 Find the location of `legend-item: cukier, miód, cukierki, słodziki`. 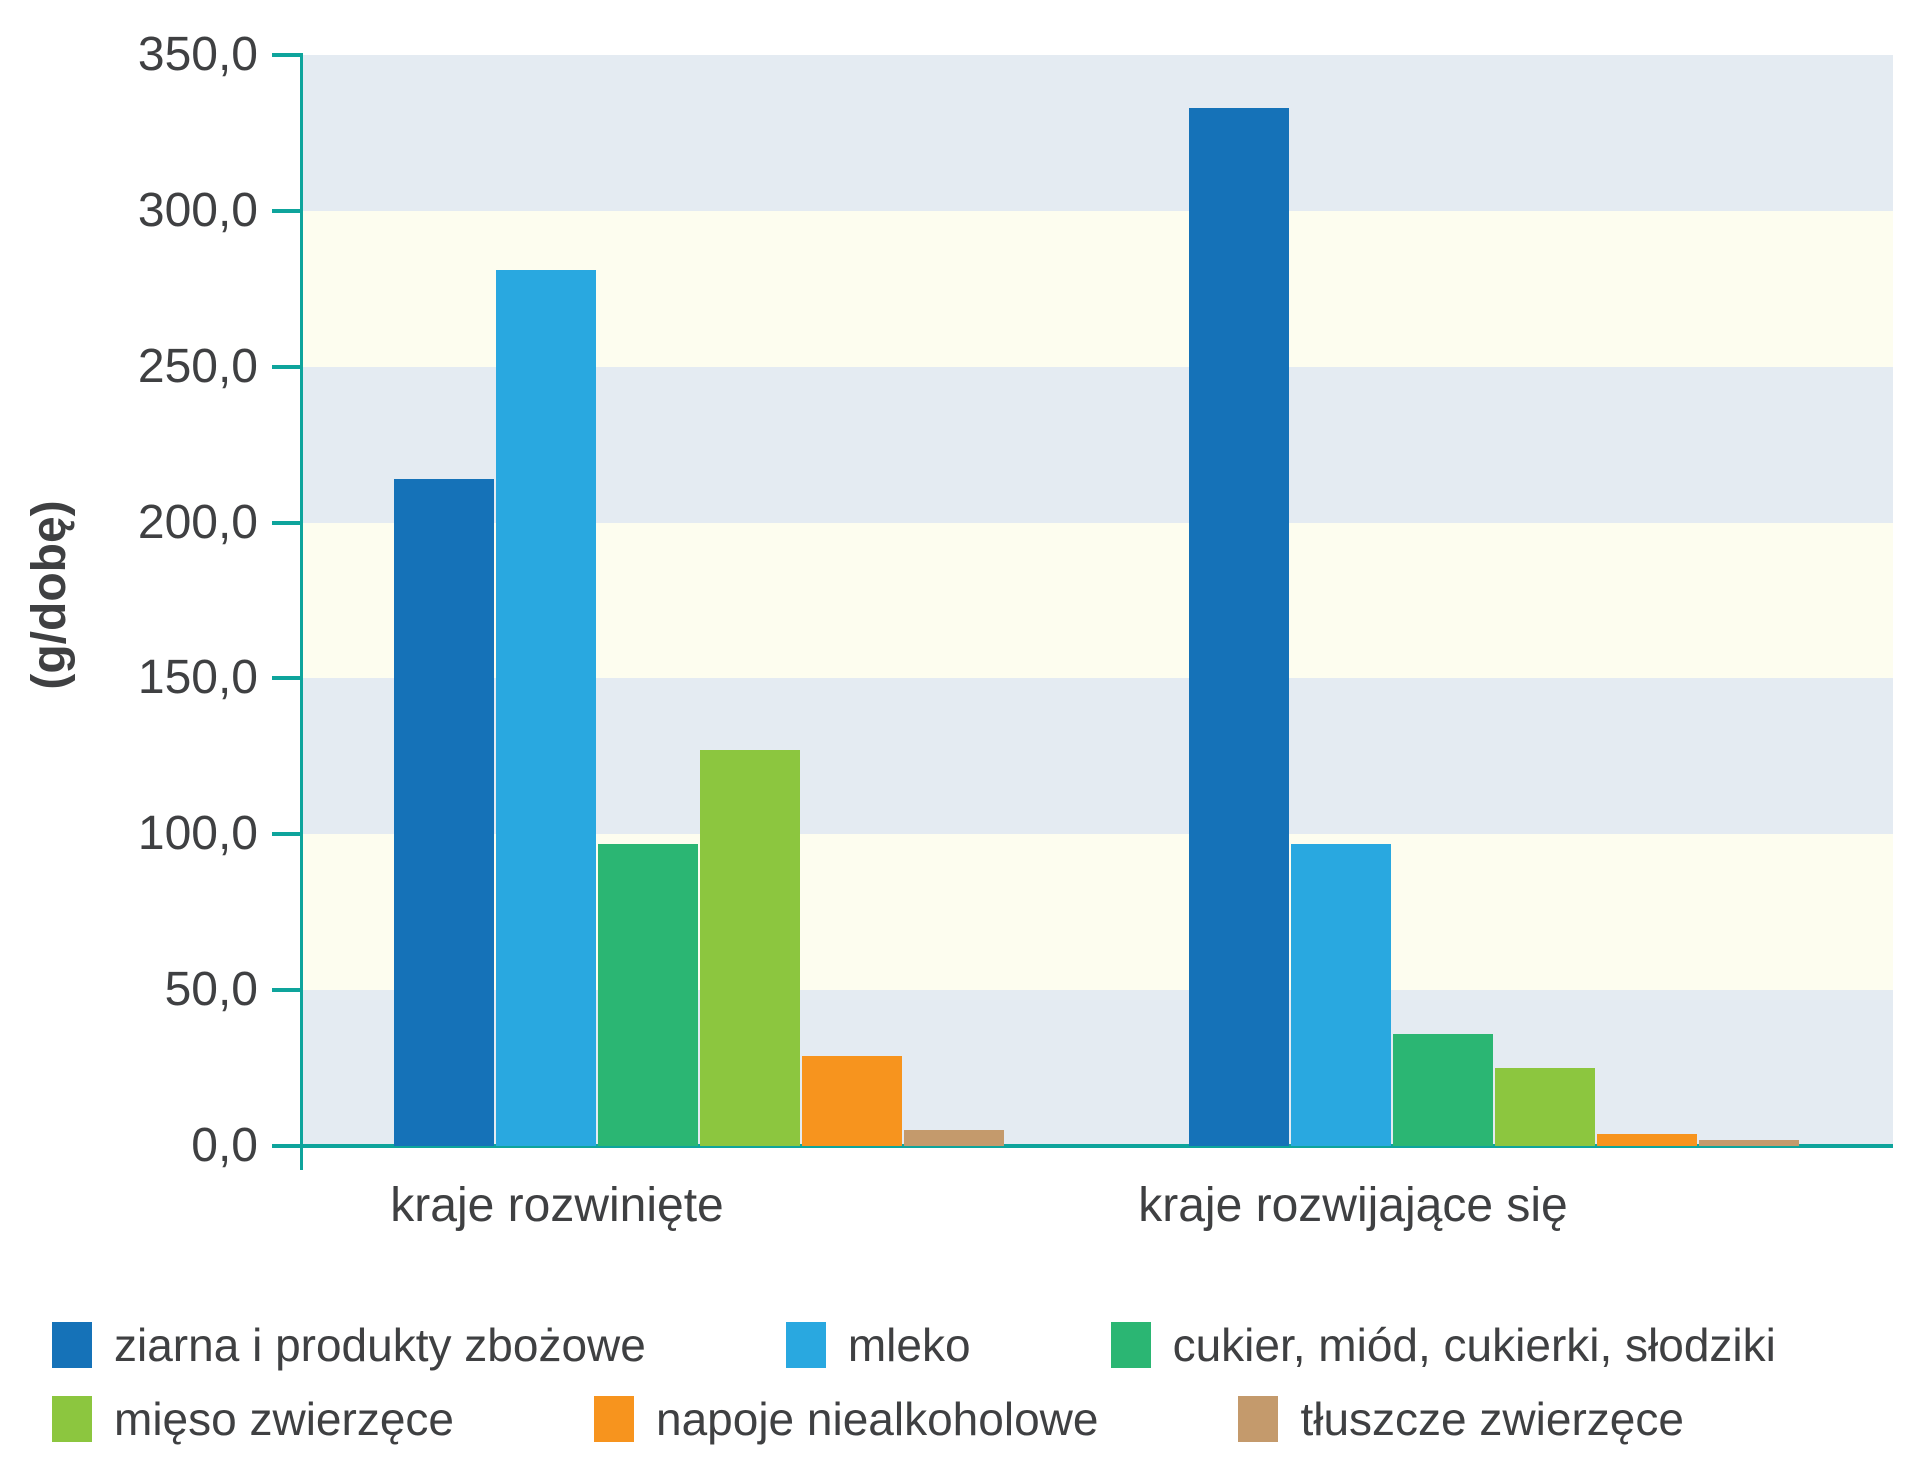

legend-item: cukier, miód, cukierki, słodziki is located at coordinates (1443, 1345).